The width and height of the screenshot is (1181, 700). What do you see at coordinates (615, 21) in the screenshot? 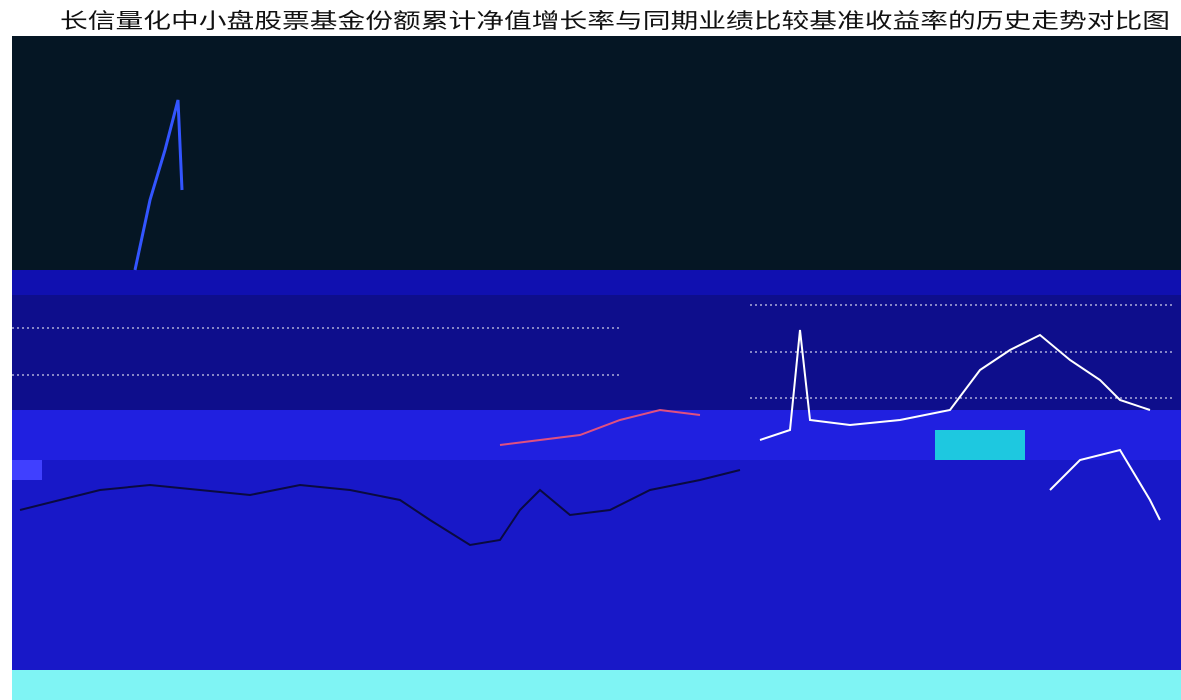
I see `title: 长信量化中小盘股票基金份额累计净值增长率与同期业绩比较基准收益率的历史走势对比图` at bounding box center [615, 21].